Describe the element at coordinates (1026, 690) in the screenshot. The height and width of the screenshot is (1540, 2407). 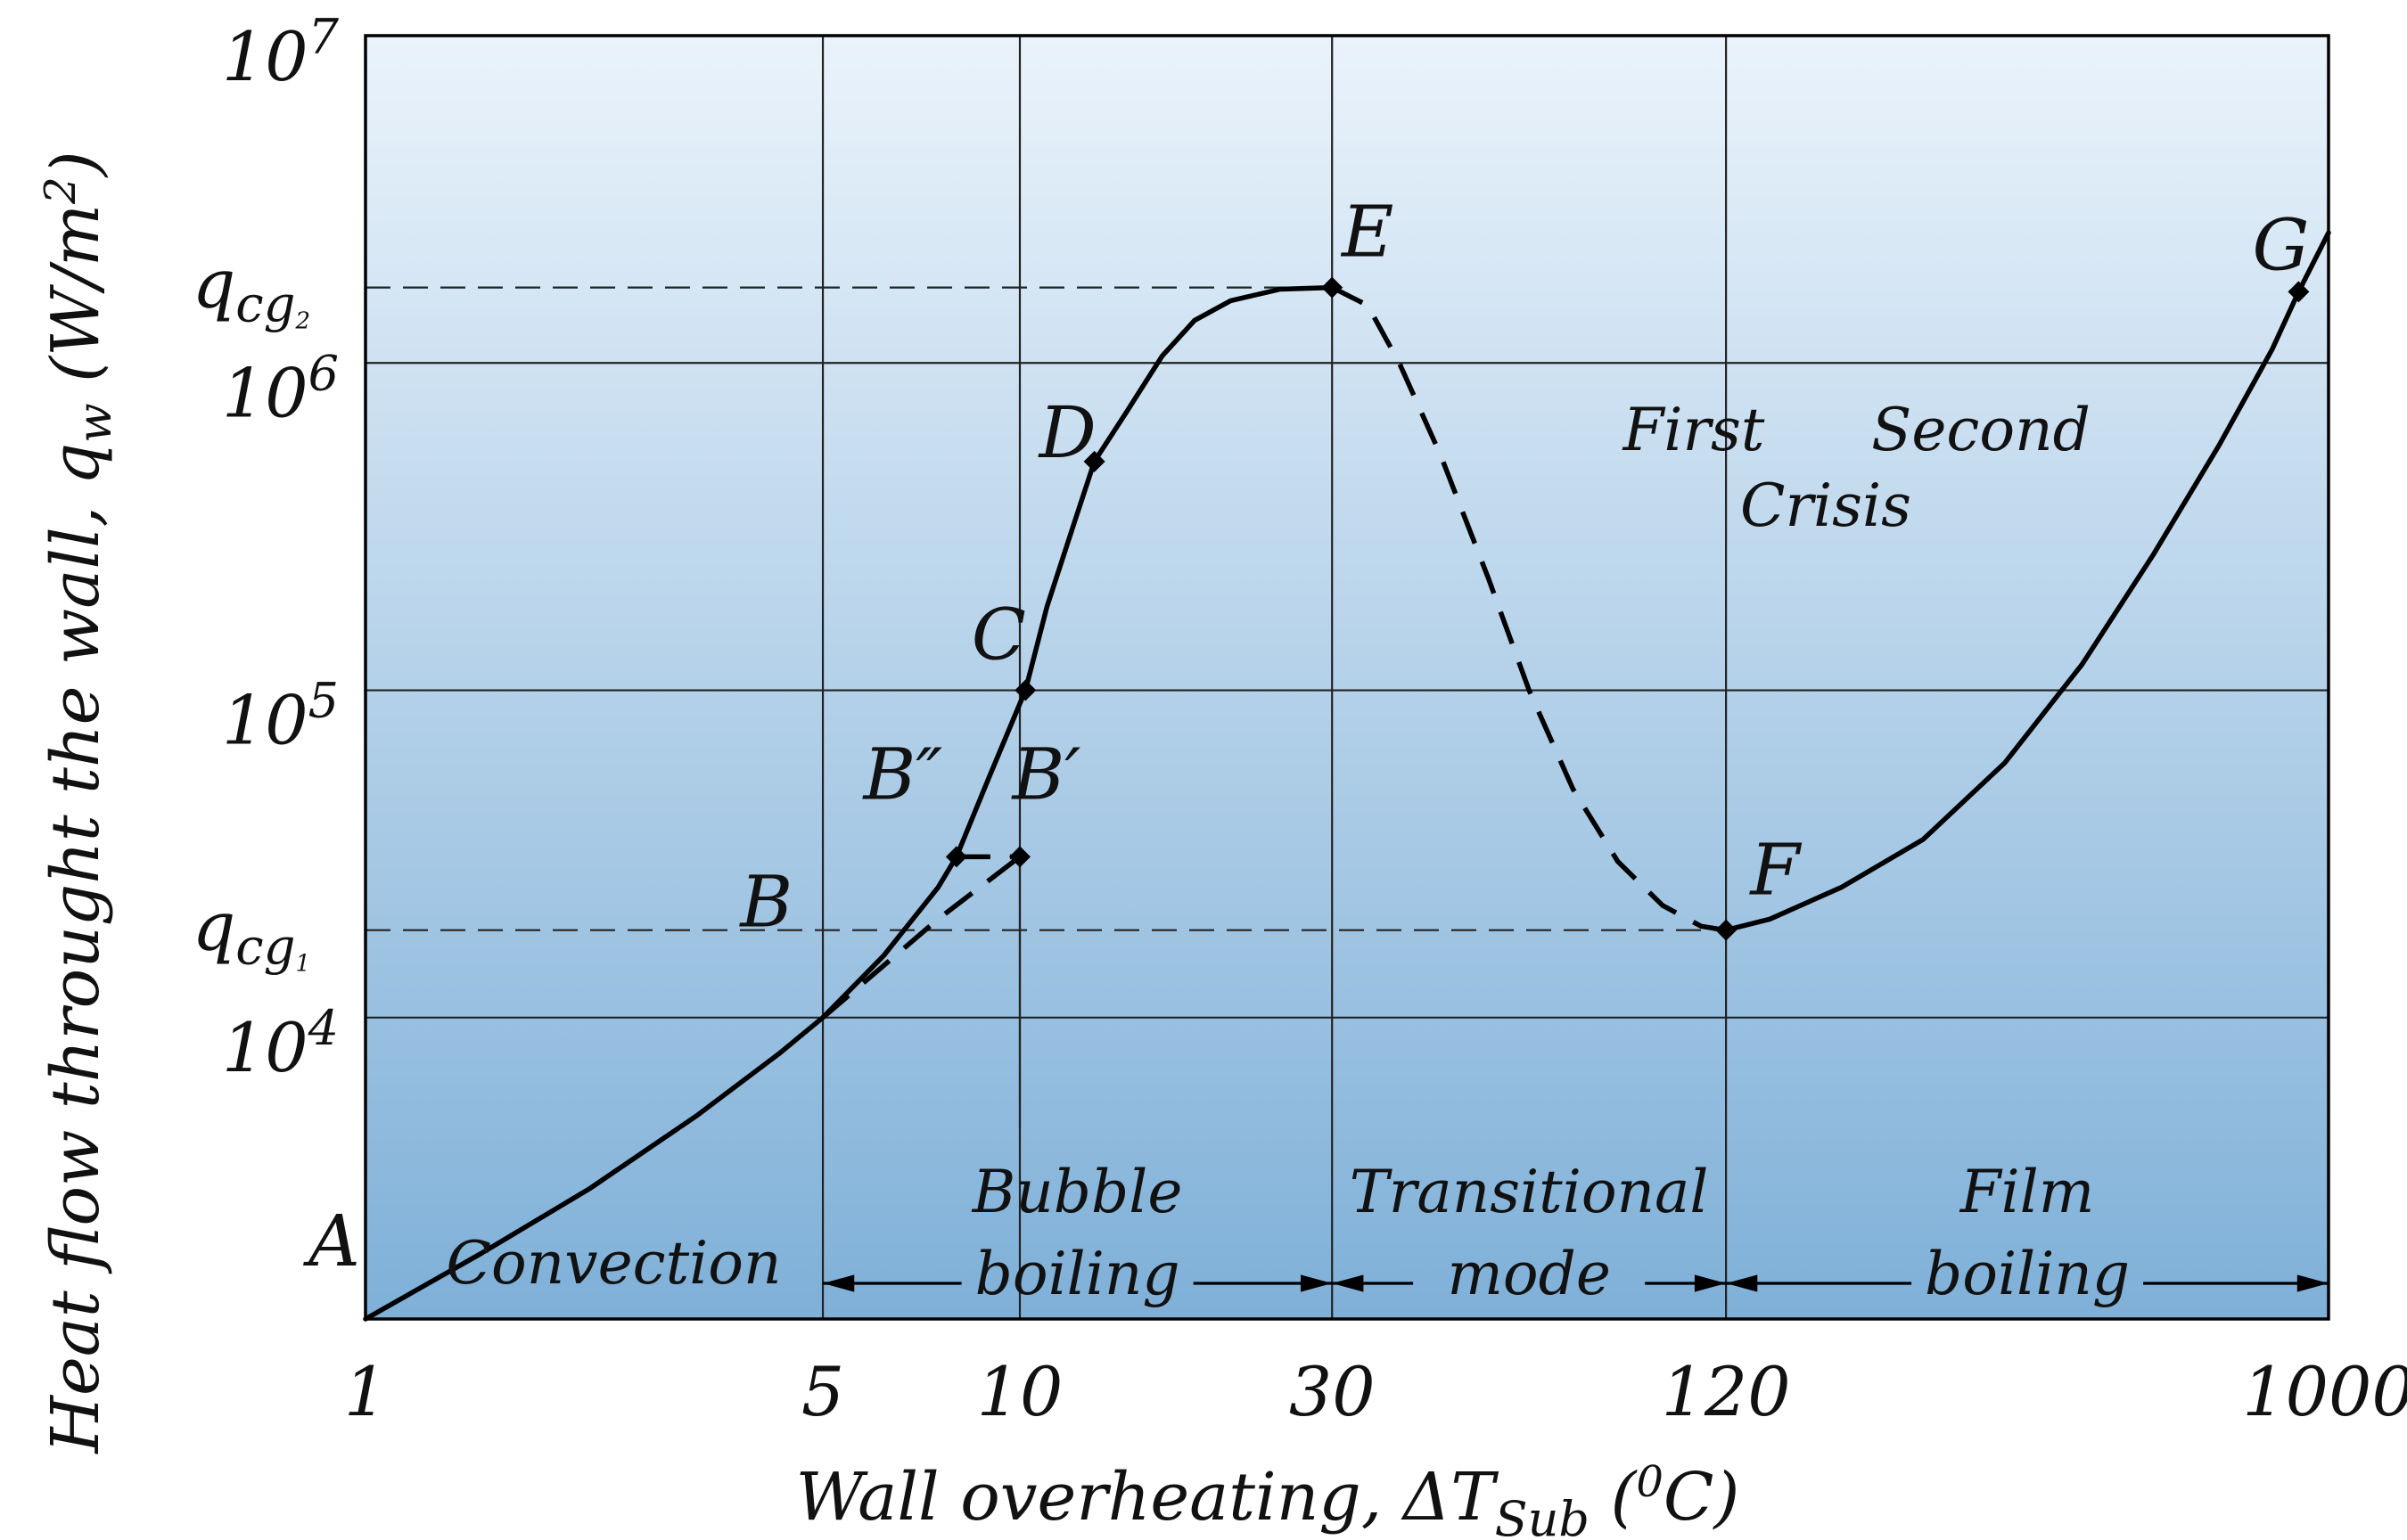
I see `marker-c` at that location.